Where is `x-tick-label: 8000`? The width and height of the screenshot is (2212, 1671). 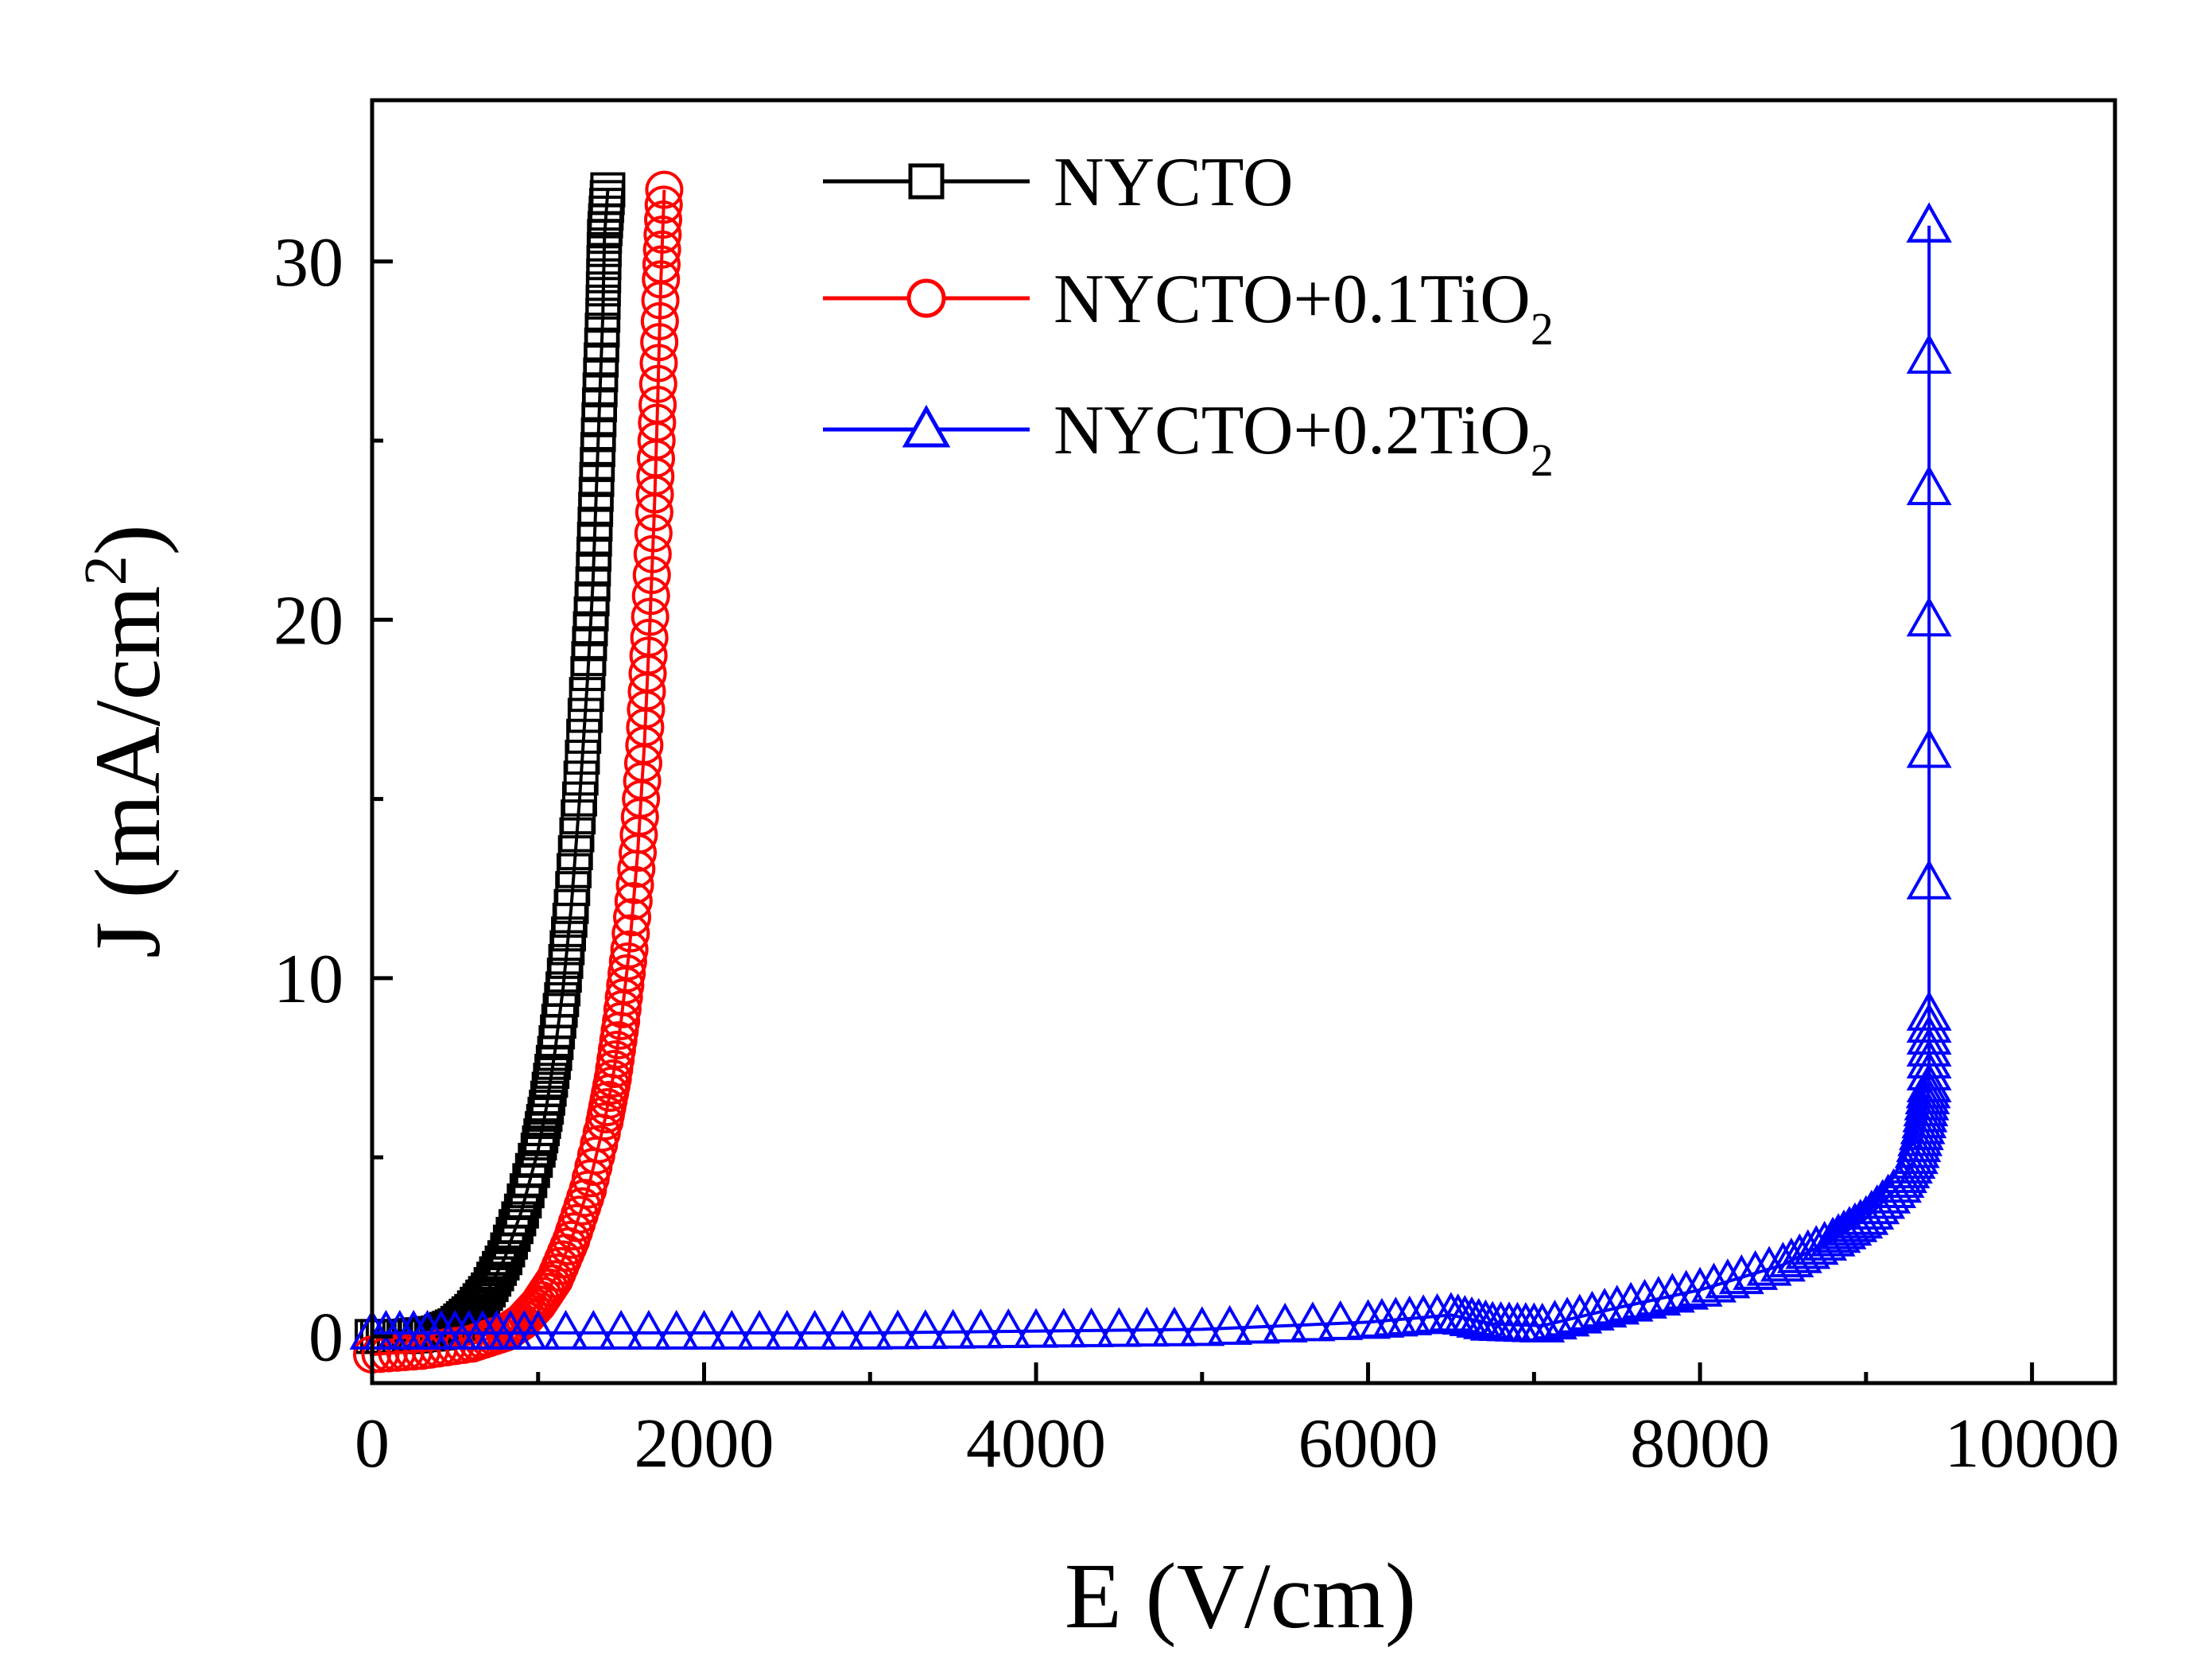 x-tick-label: 8000 is located at coordinates (1700, 1444).